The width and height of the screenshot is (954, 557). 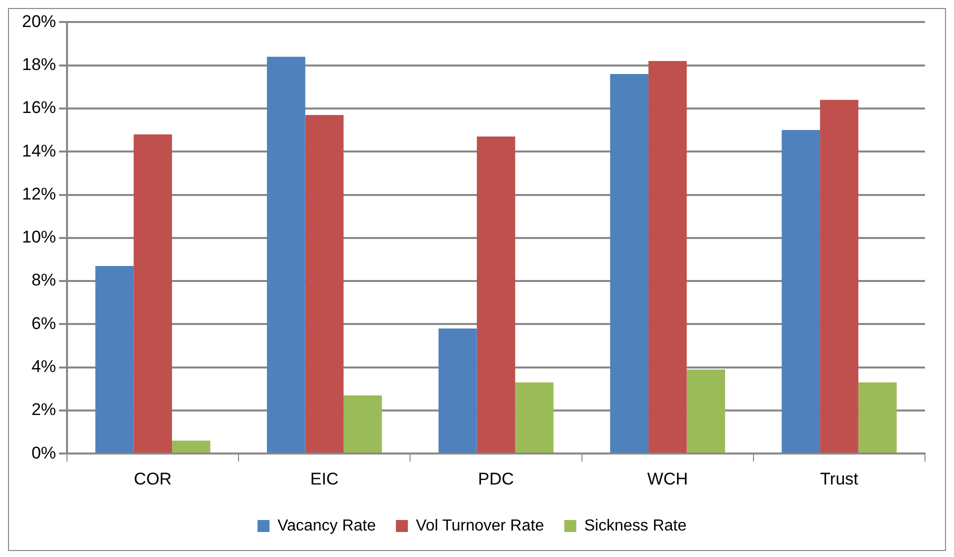 I want to click on x-tick-label: PDC, so click(x=496, y=478).